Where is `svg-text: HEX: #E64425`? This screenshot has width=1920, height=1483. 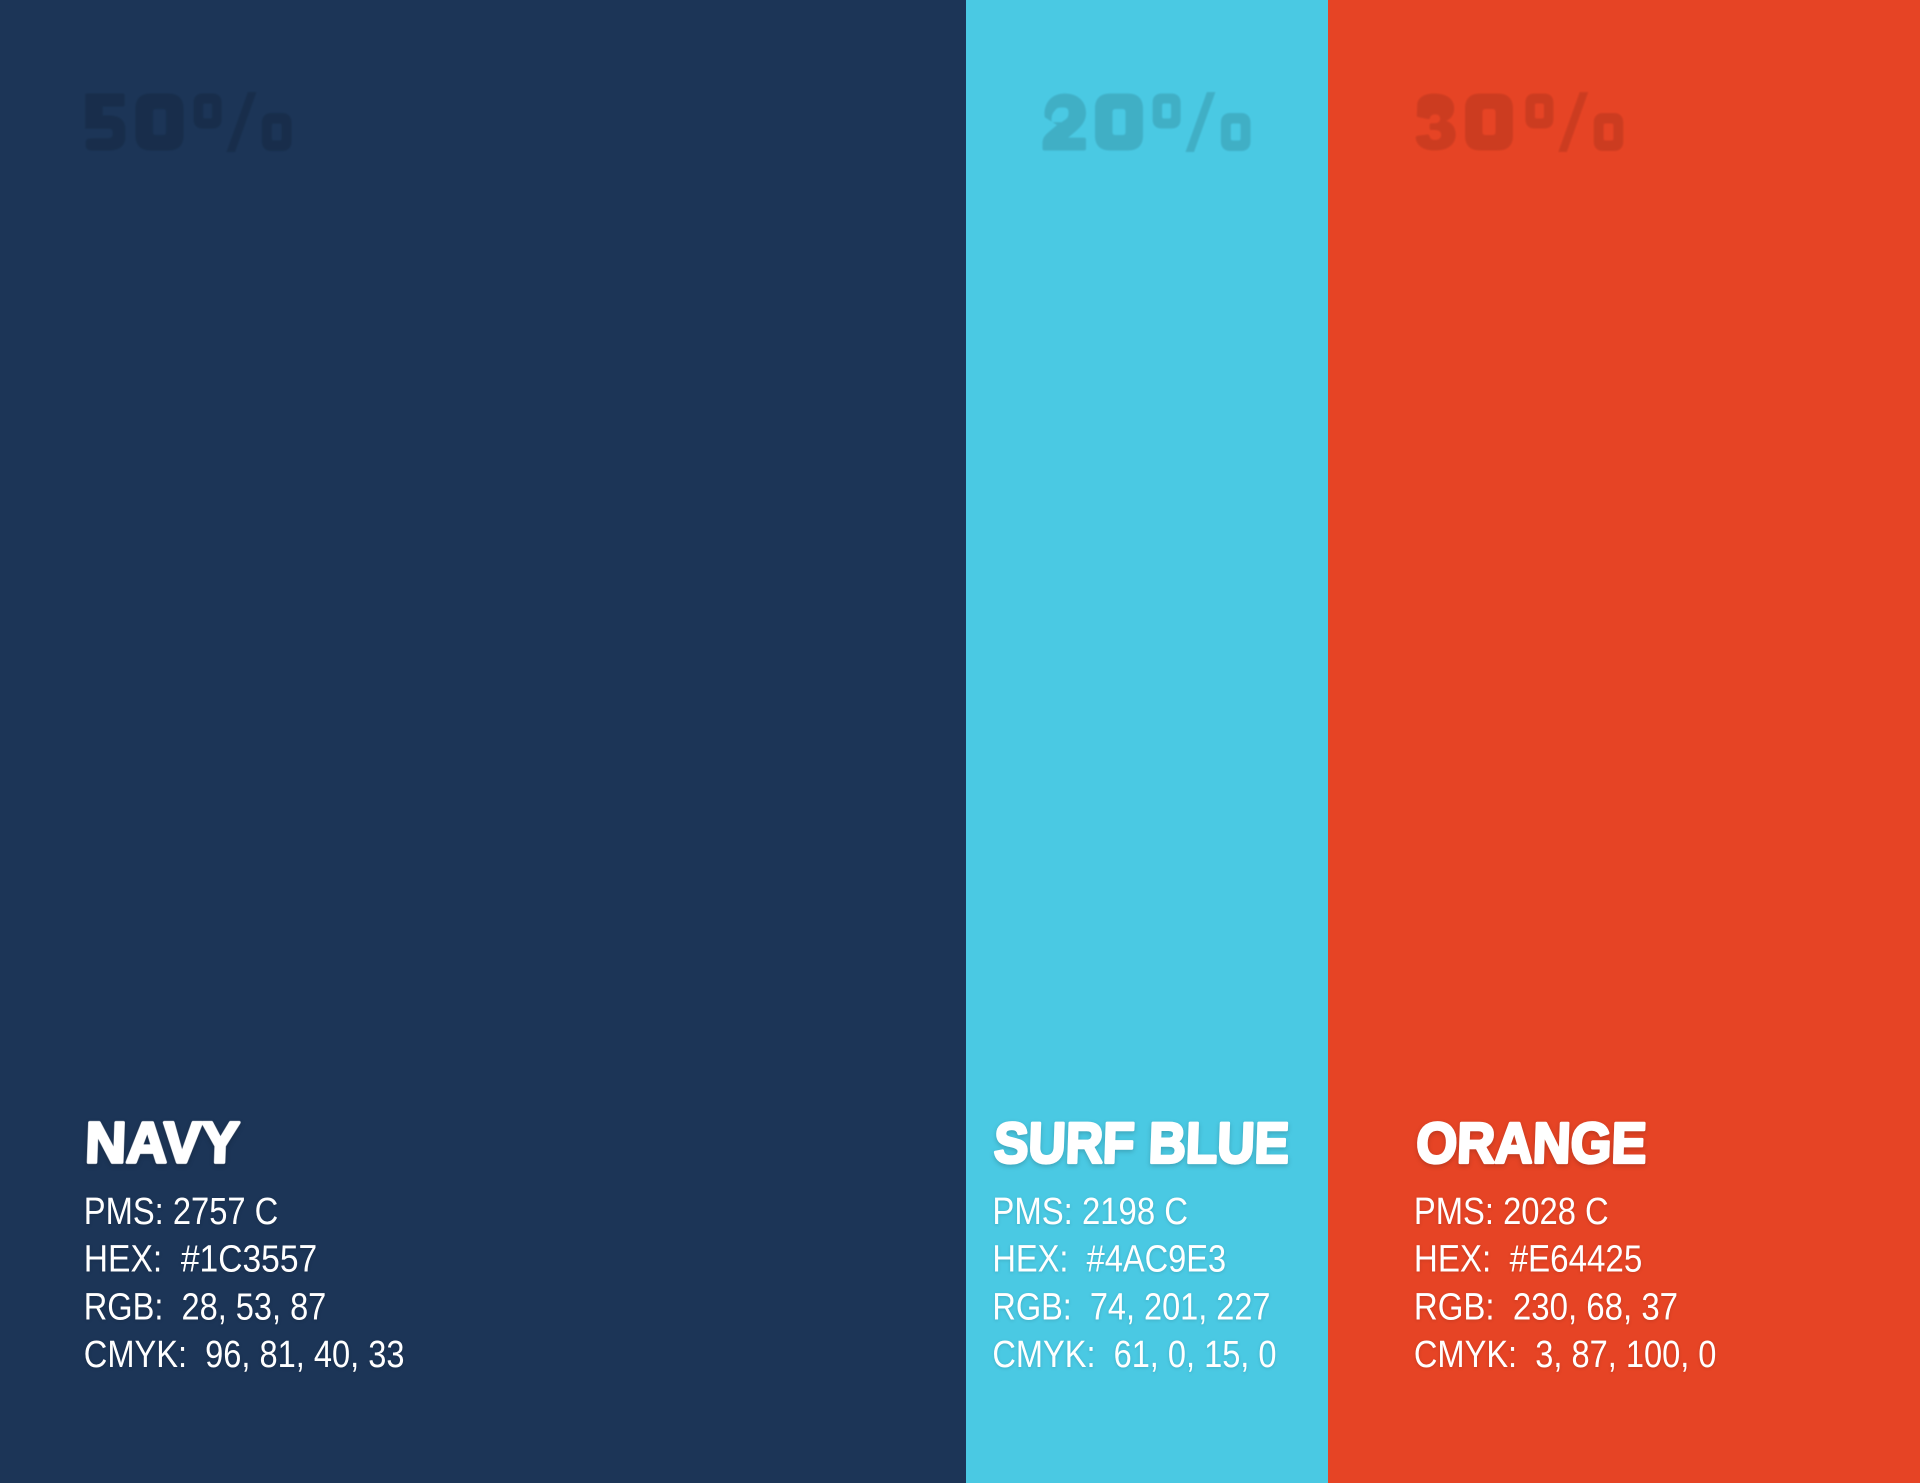 svg-text: HEX: #E64425 is located at coordinates (1528, 1259).